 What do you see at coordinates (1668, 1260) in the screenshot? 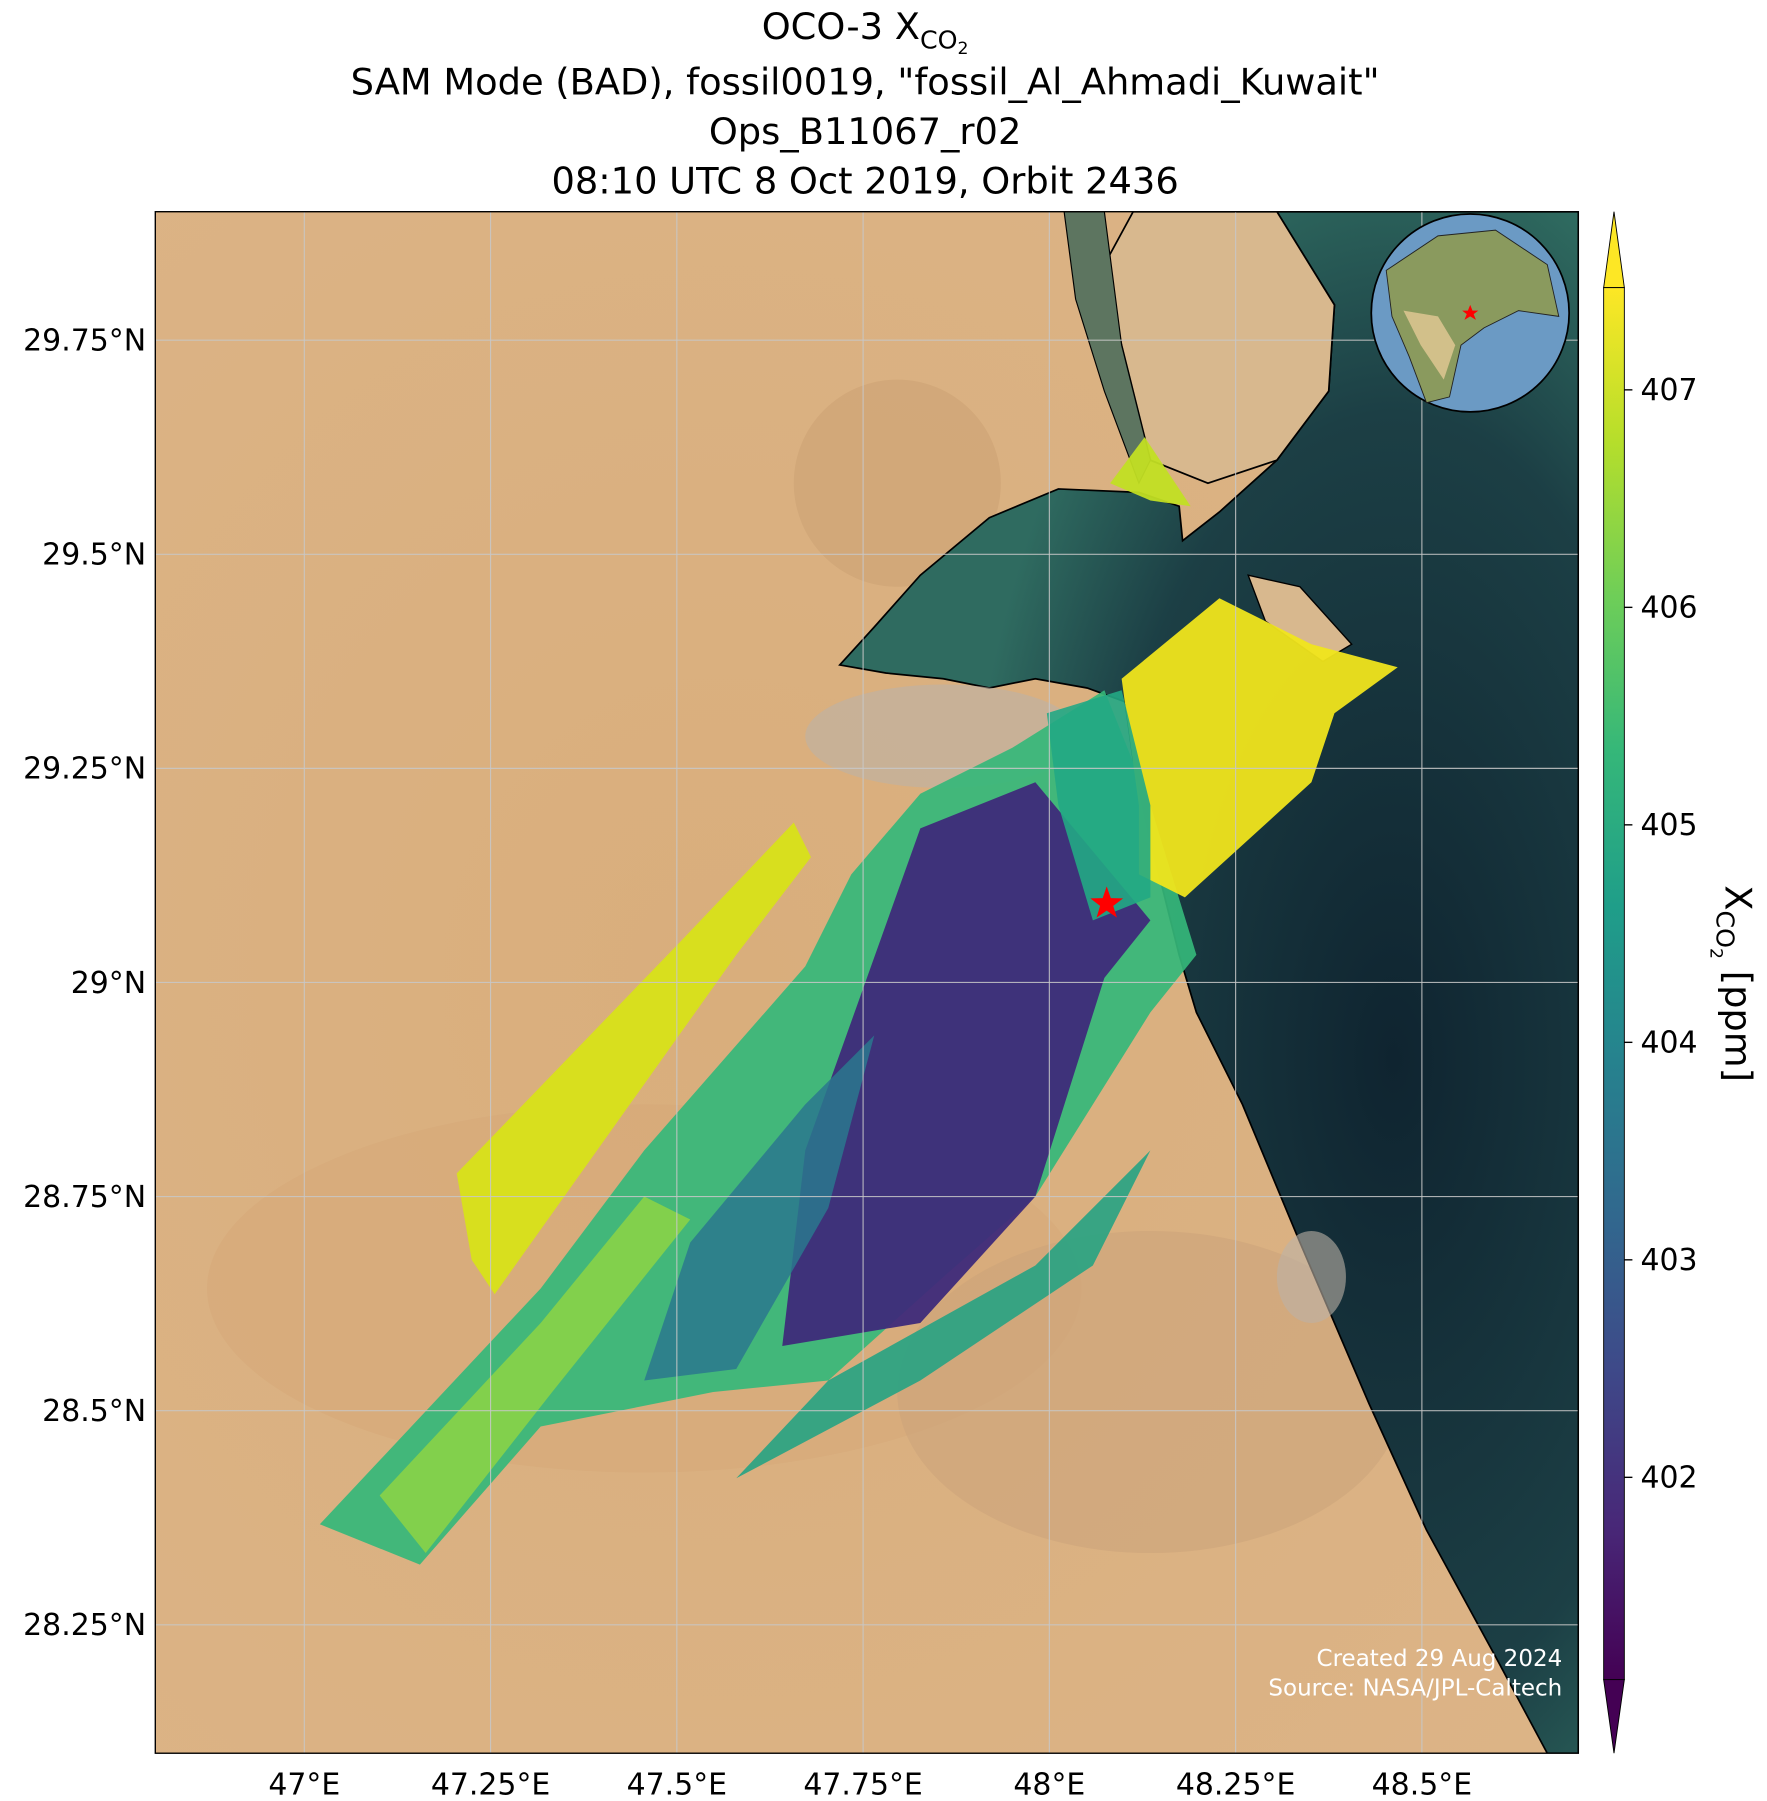
I see `colorbar-tick-label: 403` at bounding box center [1668, 1260].